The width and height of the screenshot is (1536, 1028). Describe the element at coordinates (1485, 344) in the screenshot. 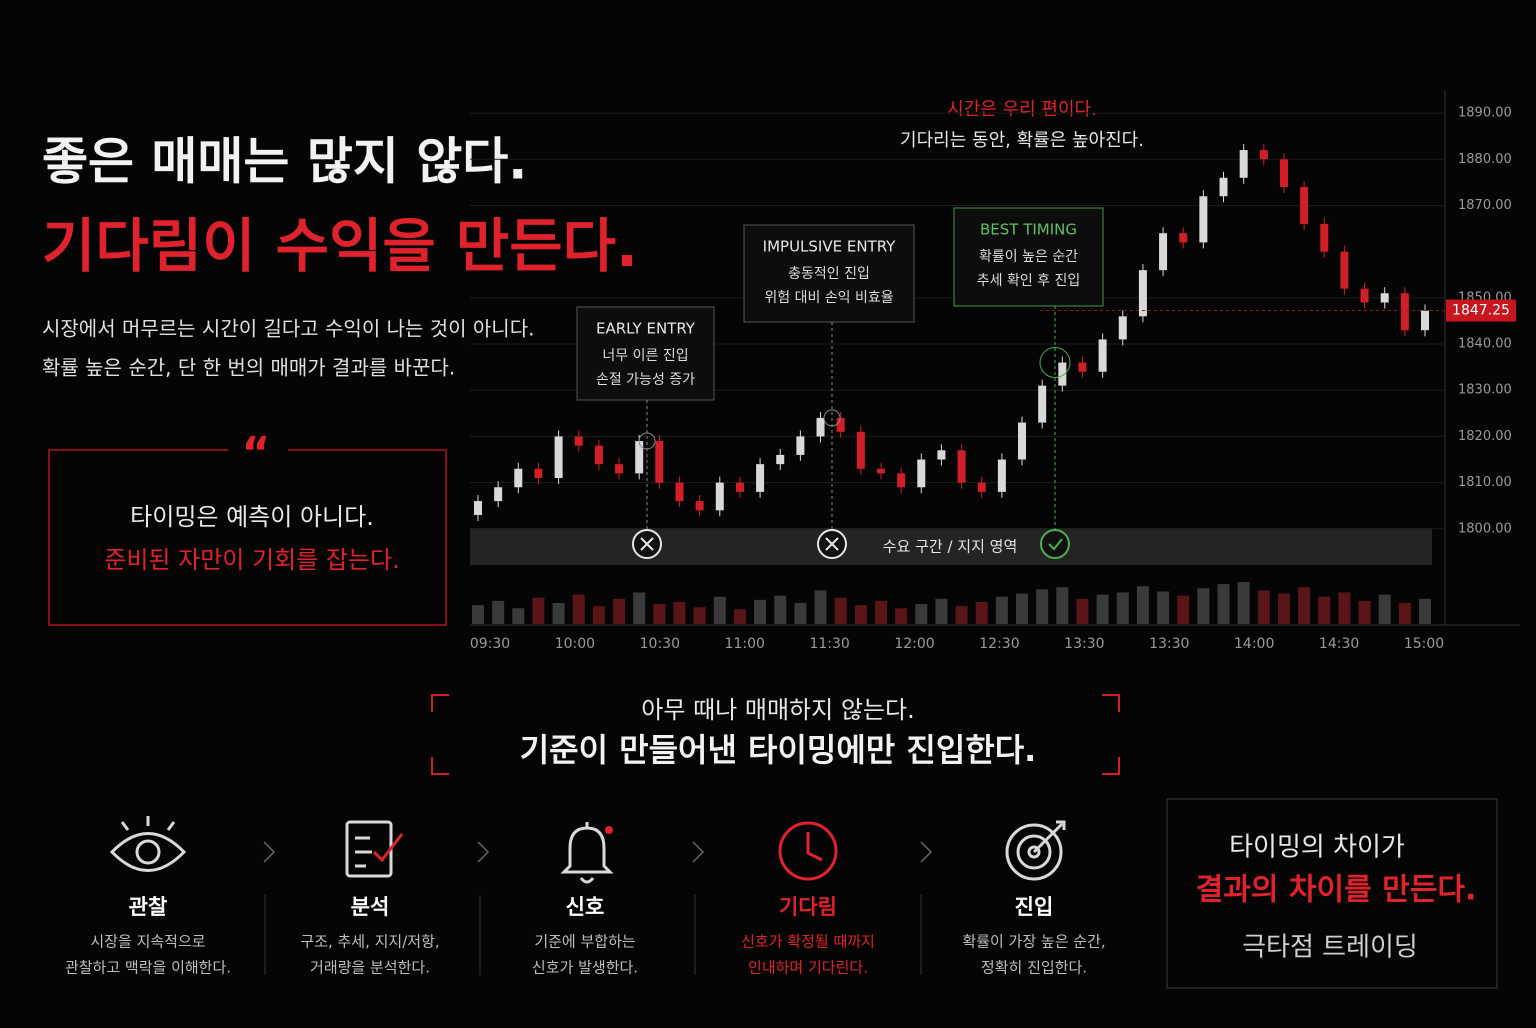

I see `y-tick-label: 1840.00` at that location.